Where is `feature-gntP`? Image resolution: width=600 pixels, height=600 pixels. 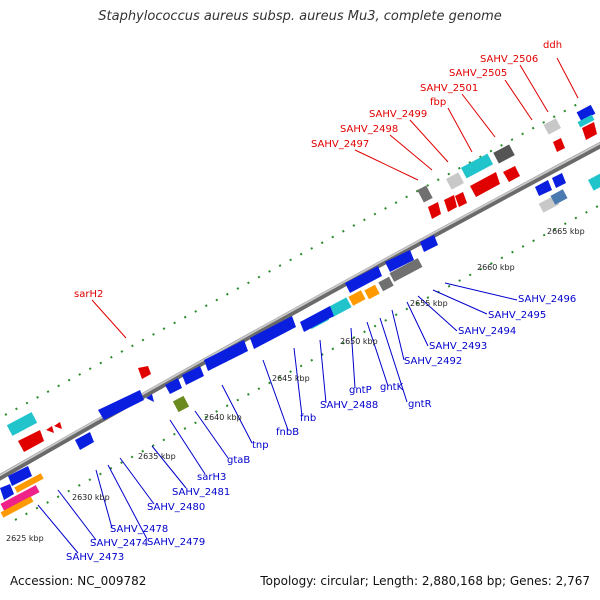
feature-gntP is located at coordinates (273, 332).